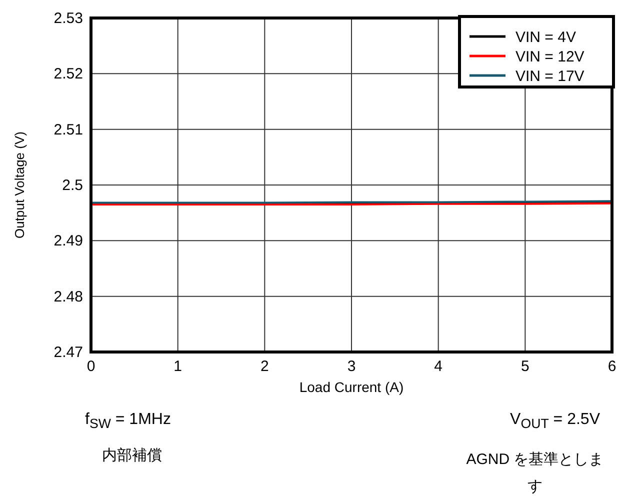  What do you see at coordinates (72, 185) in the screenshot?
I see `y-tick-label: 2.5` at bounding box center [72, 185].